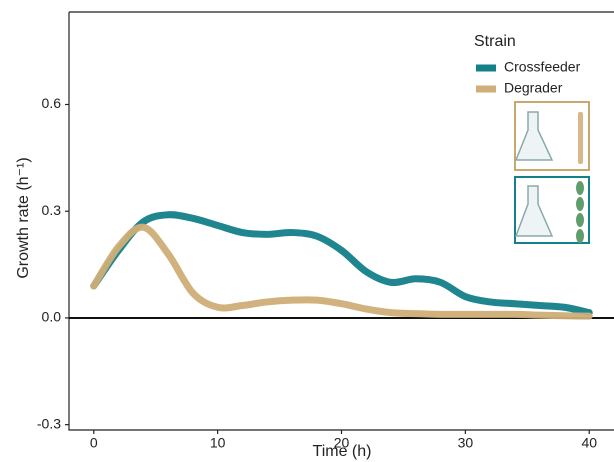 This screenshot has height=462, width=614. I want to click on x-tick-label: 40, so click(589, 443).